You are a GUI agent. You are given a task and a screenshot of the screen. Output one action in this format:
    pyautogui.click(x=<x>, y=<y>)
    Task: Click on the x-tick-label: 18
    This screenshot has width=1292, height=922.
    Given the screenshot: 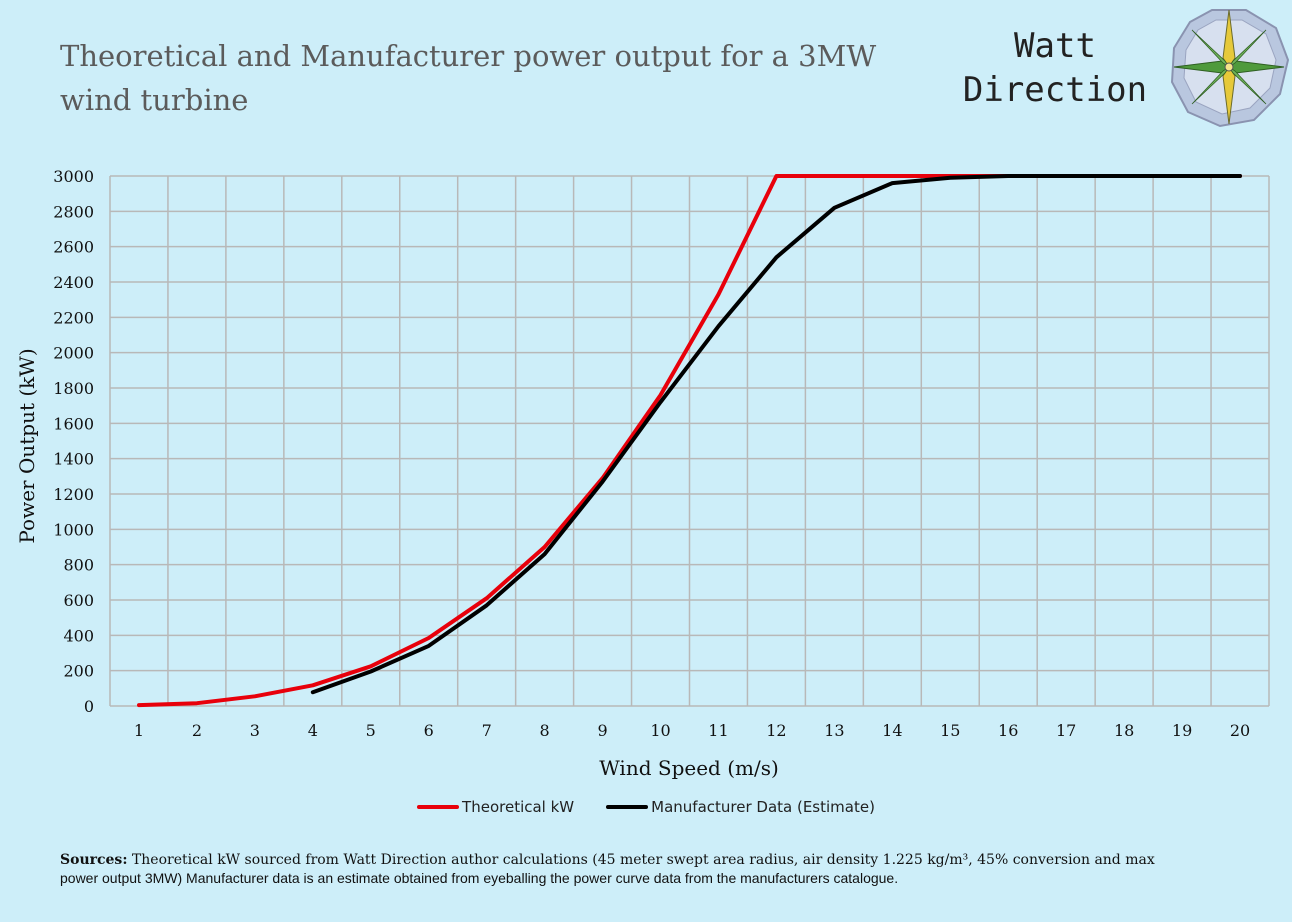 What is the action you would take?
    pyautogui.click(x=1124, y=730)
    